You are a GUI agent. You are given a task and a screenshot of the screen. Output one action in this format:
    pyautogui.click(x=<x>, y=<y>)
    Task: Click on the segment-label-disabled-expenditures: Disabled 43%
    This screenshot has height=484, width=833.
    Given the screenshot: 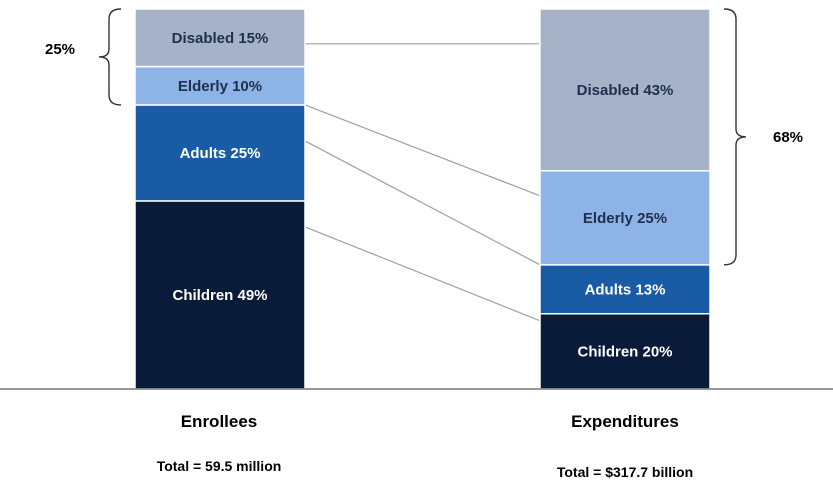 What is the action you would take?
    pyautogui.click(x=625, y=90)
    